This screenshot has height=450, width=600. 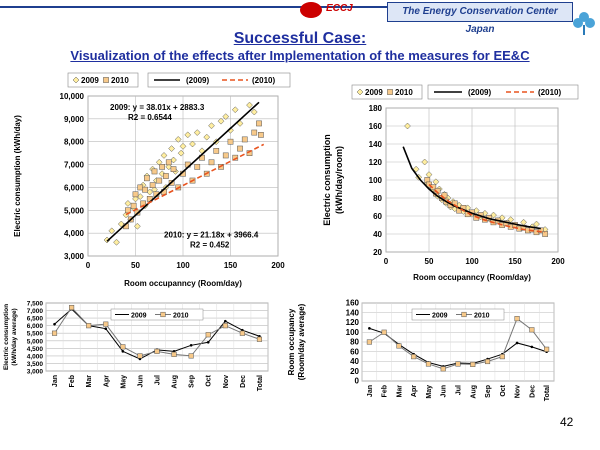 I want to click on y-axis-label-line1: Electric consumption, so click(x=327, y=180).